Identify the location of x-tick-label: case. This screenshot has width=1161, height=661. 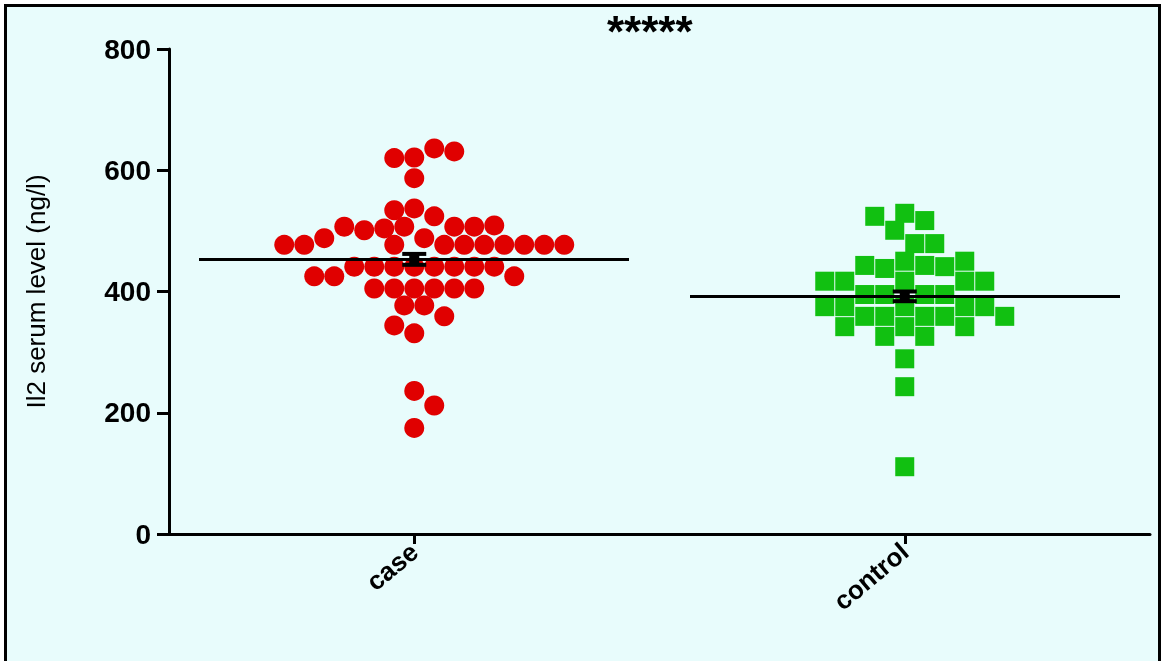
(392, 566).